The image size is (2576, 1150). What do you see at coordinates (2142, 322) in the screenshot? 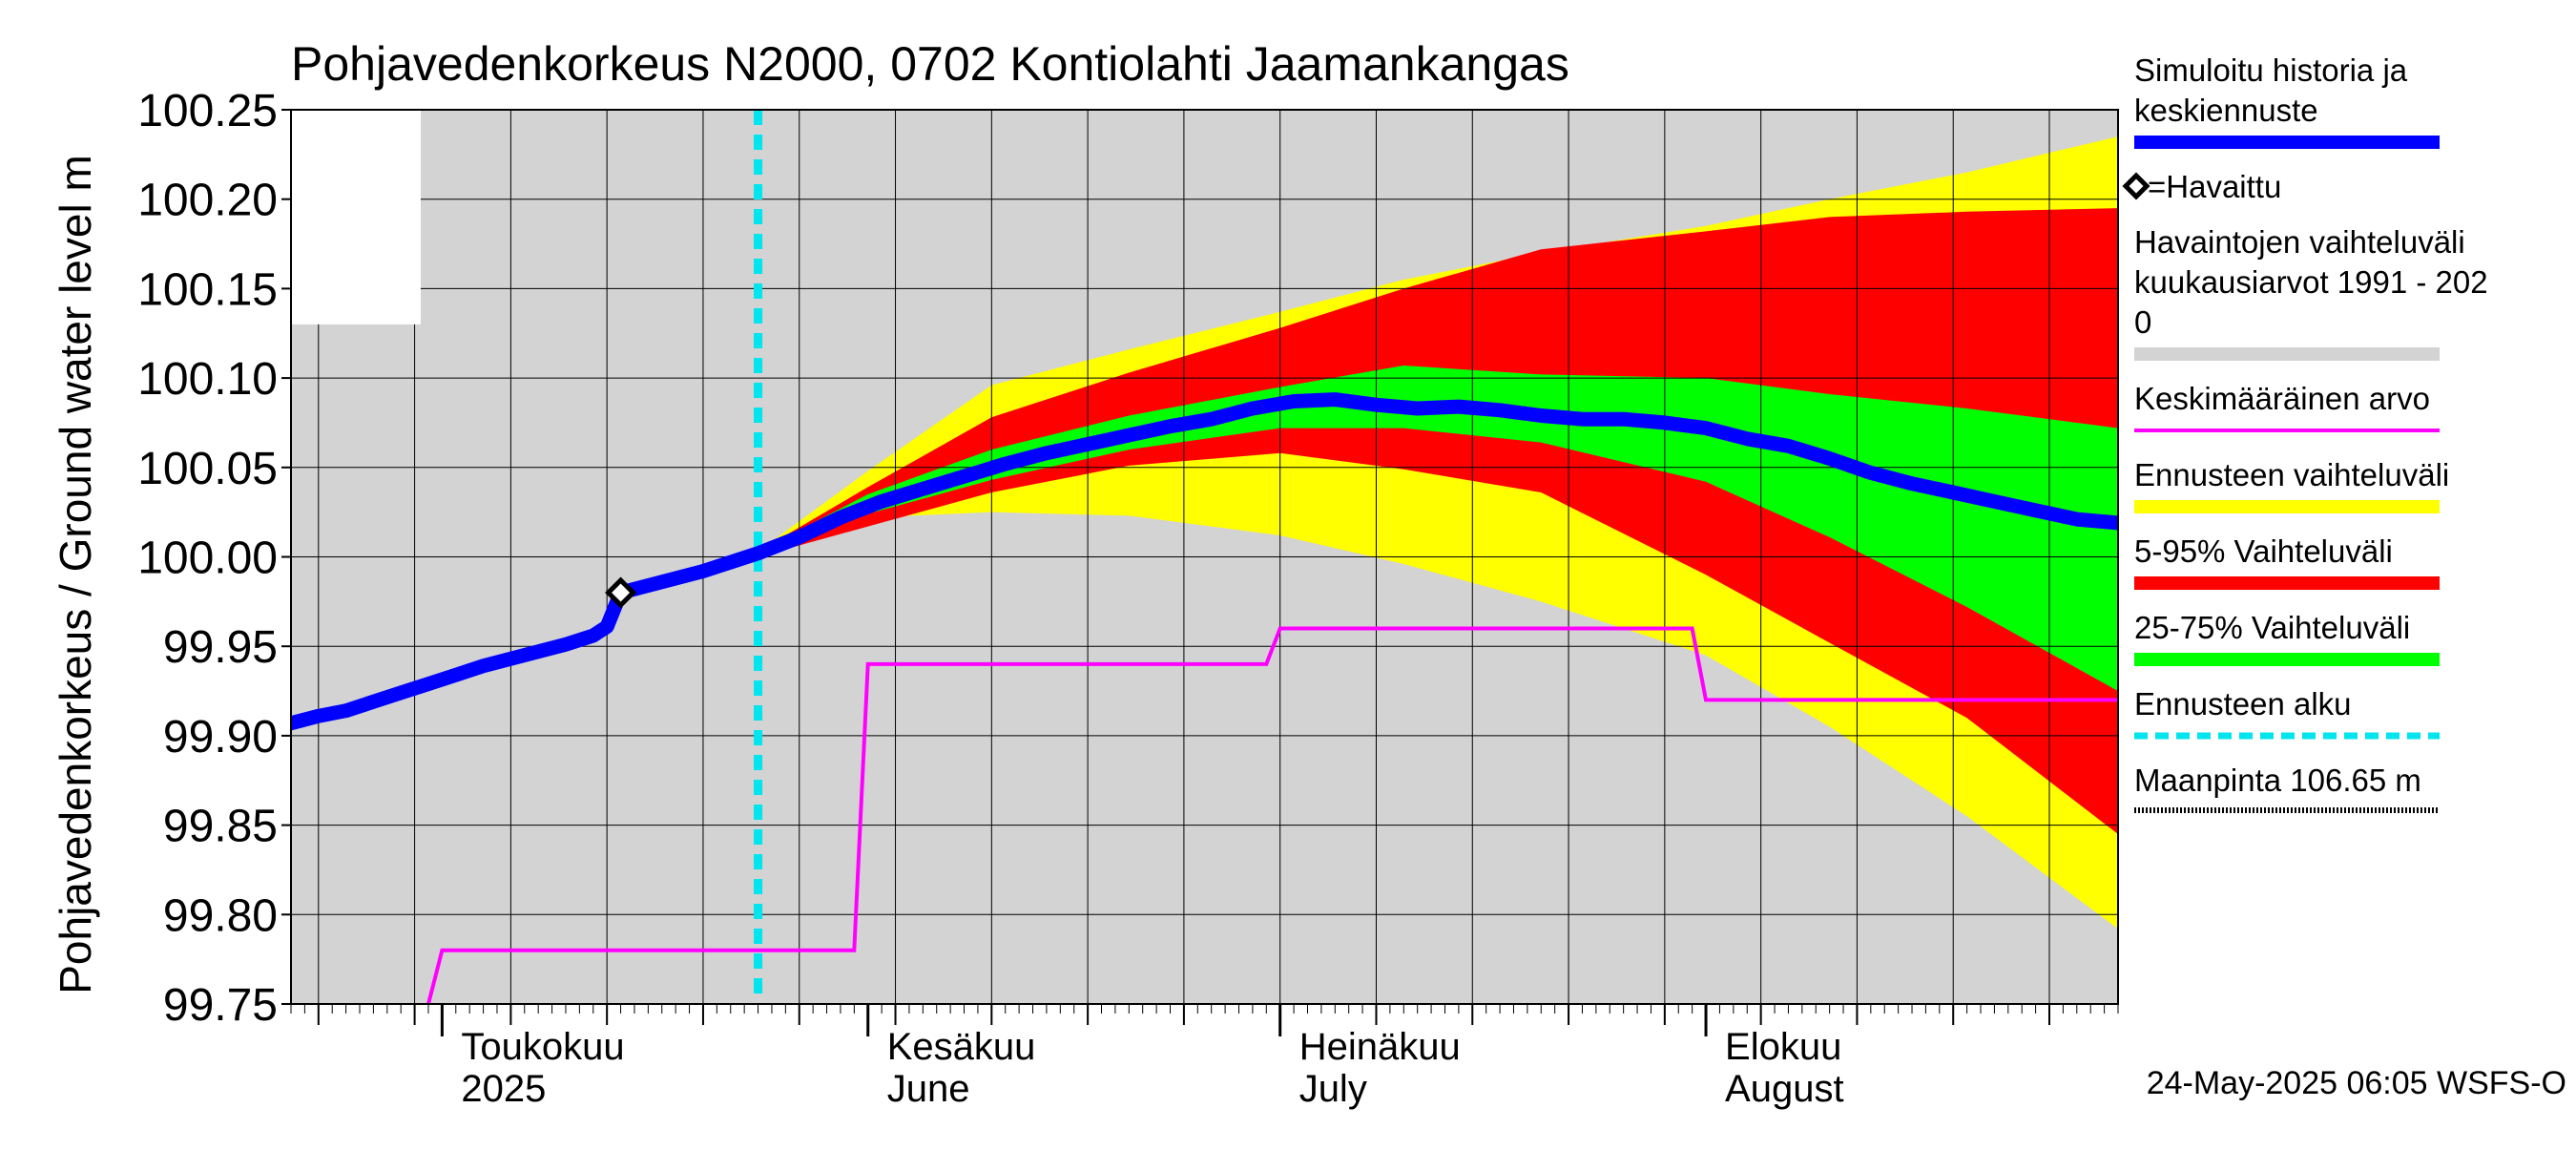
I see `legend-label: 0` at bounding box center [2142, 322].